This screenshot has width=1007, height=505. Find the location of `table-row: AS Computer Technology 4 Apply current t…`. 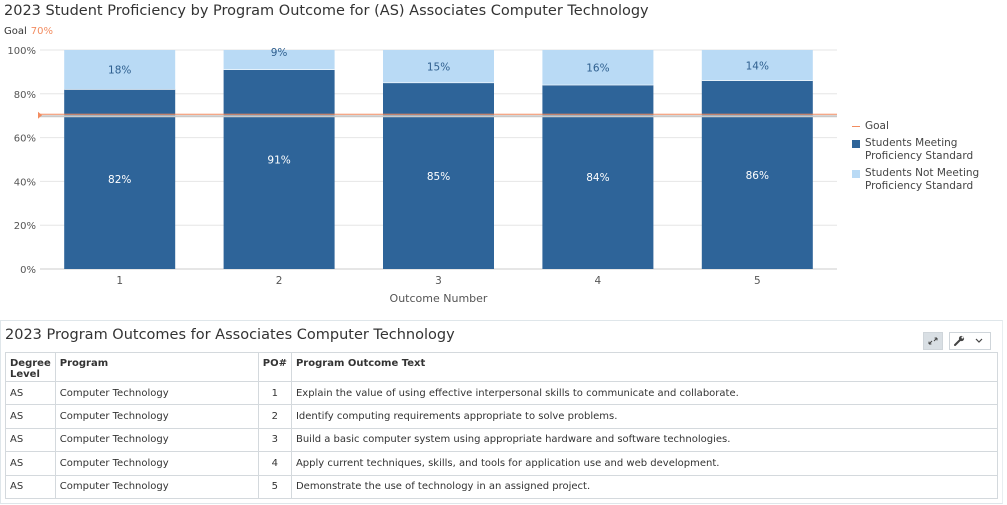

table-row: AS Computer Technology 4 Apply current t… is located at coordinates (502, 463).